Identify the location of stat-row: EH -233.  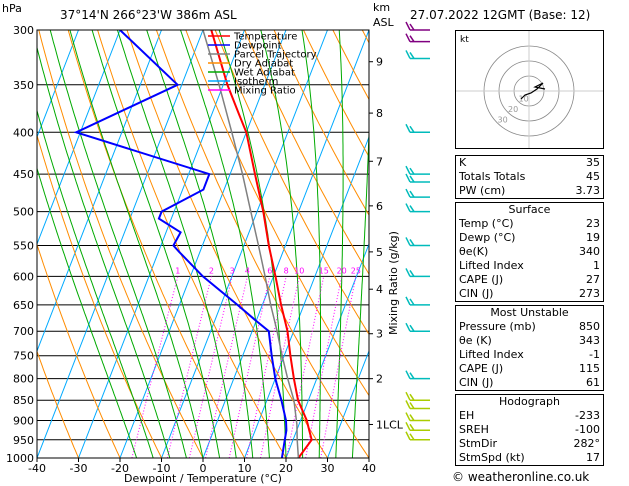
(529, 416).